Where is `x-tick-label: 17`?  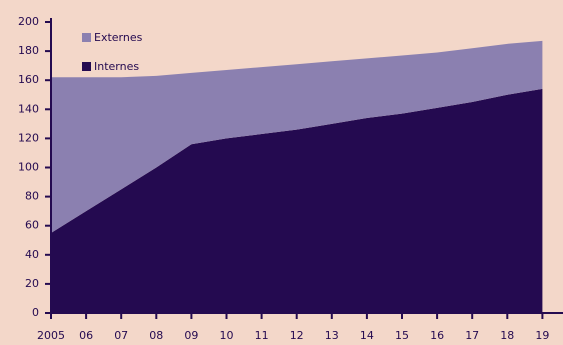 x-tick-label: 17 is located at coordinates (472, 335).